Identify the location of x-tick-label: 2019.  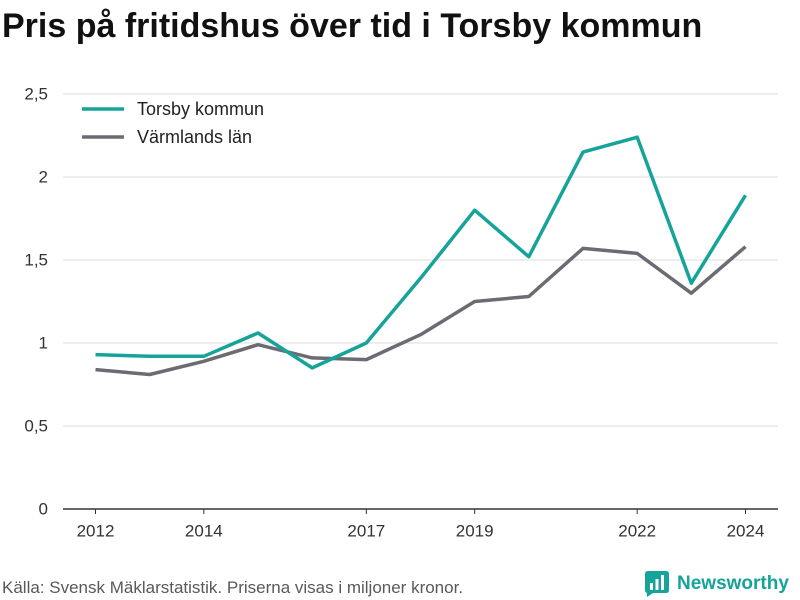
(475, 531).